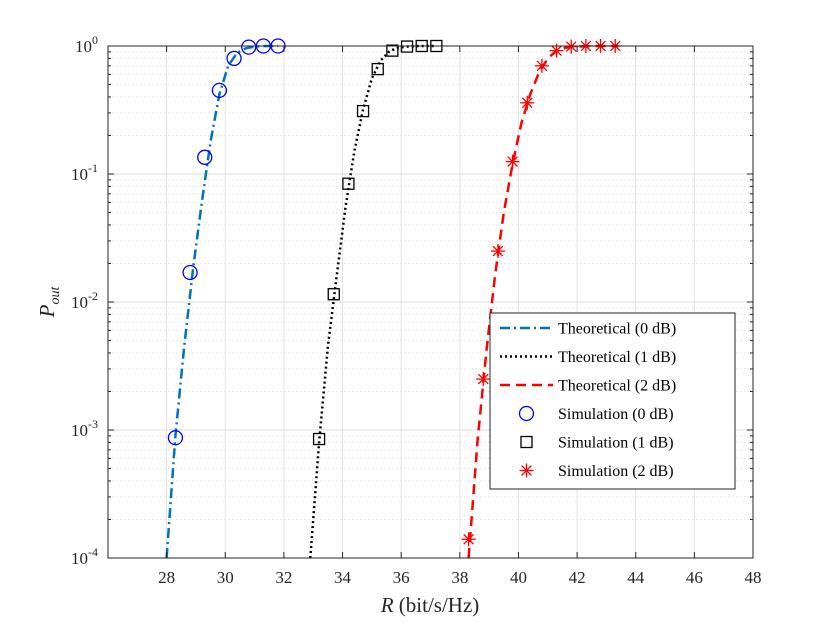  Describe the element at coordinates (387, 605) in the screenshot. I see `x-axis-label-variable: R` at that location.